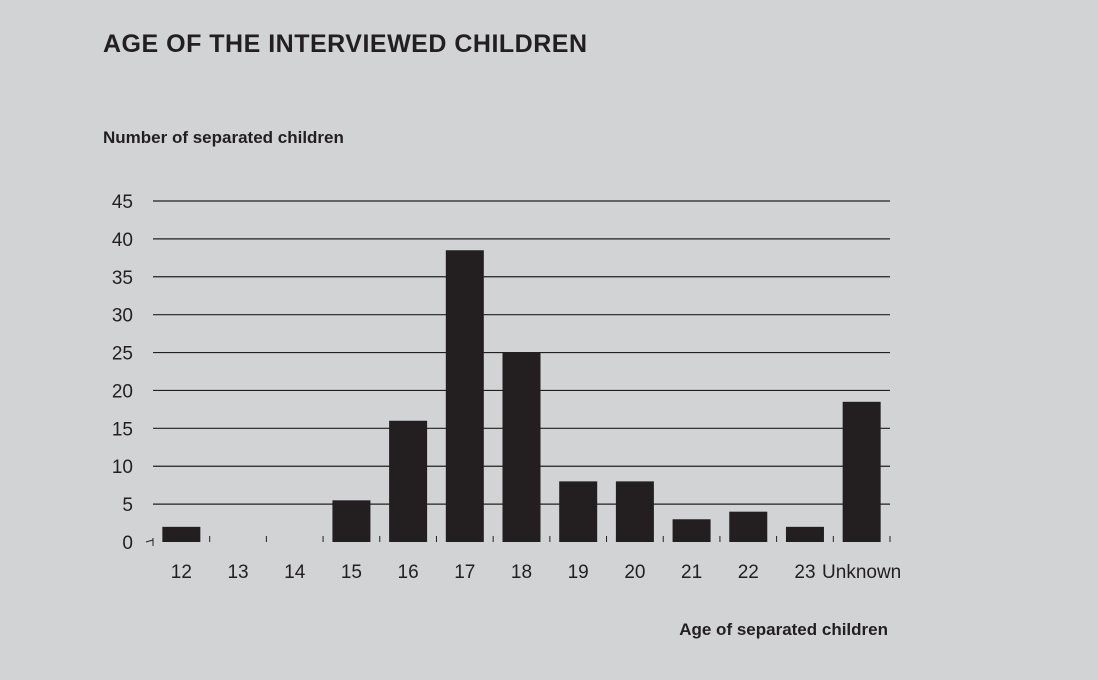 The width and height of the screenshot is (1098, 680). I want to click on x-tick-label: 16, so click(408, 572).